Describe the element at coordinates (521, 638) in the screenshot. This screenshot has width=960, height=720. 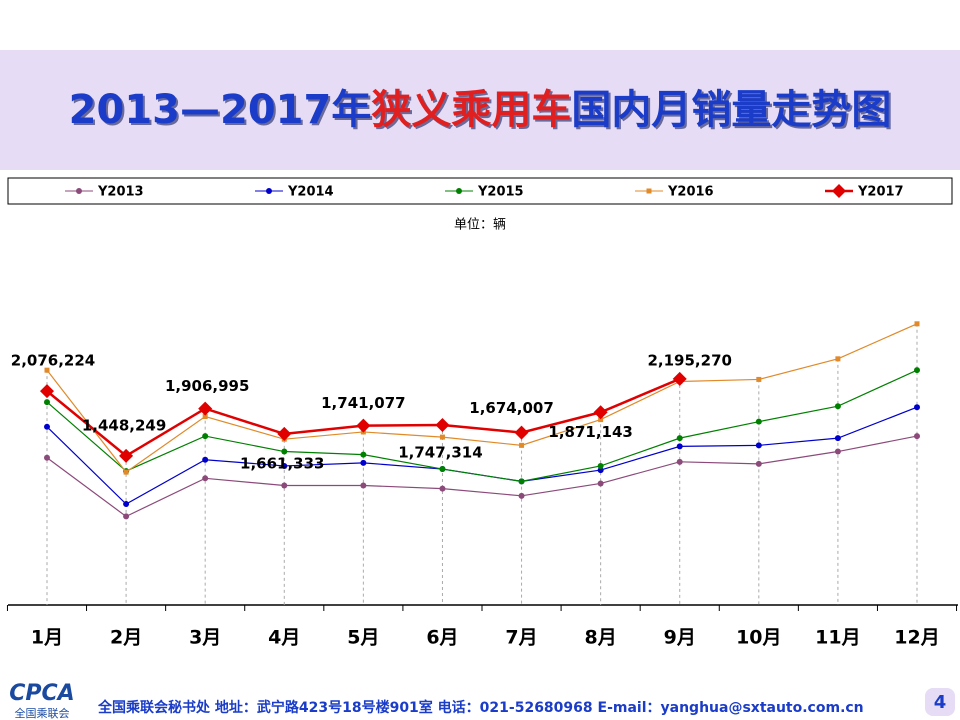
I see `x-tick-label: 7月` at that location.